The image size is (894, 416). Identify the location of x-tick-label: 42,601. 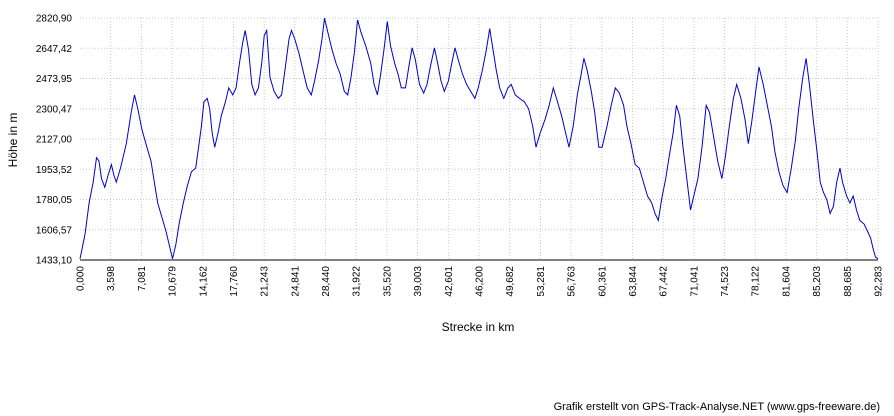
(449, 281).